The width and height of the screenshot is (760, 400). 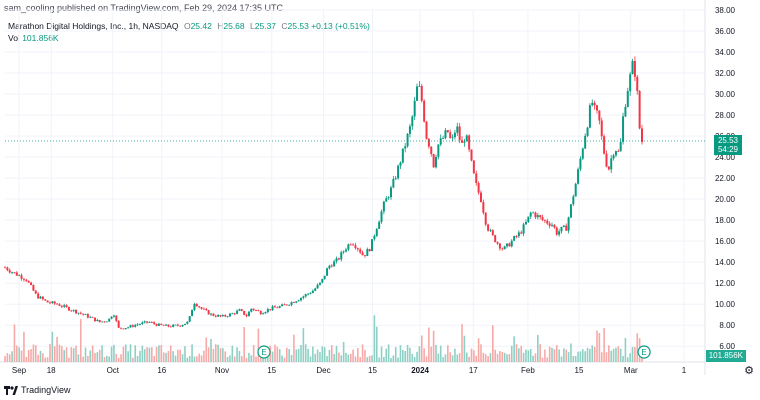 What do you see at coordinates (37, 390) in the screenshot?
I see `footer: TradingView` at bounding box center [37, 390].